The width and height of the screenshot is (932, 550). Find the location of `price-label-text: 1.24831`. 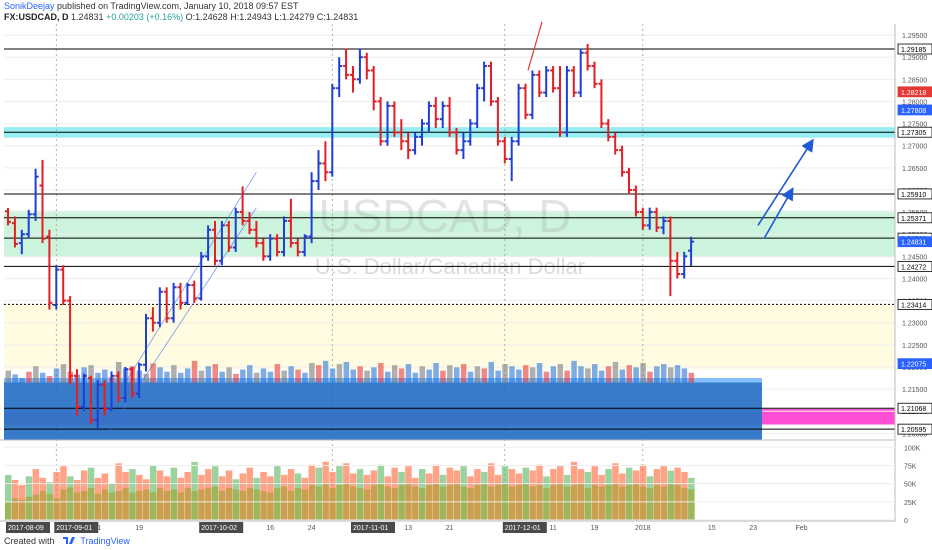

price-label-text: 1.24831 is located at coordinates (913, 243).